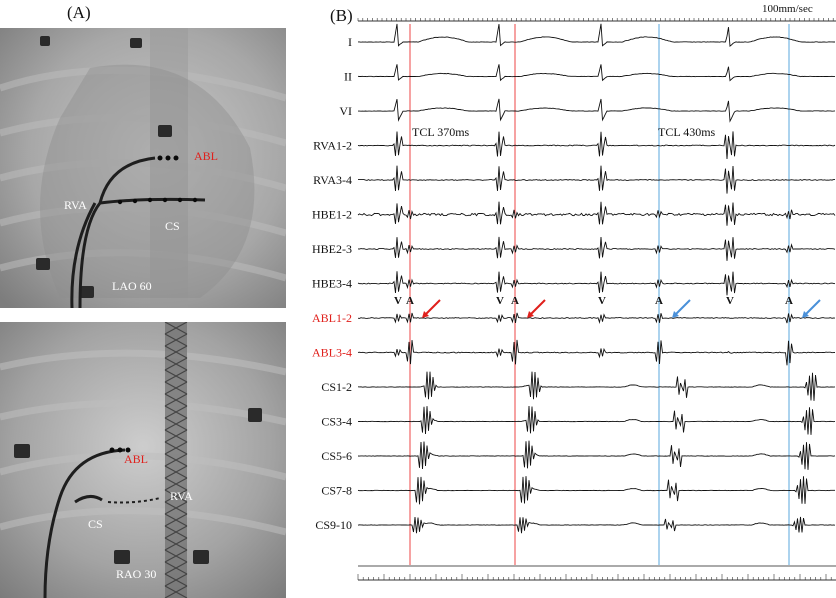  Describe the element at coordinates (332, 146) in the screenshot. I see `channel-label: RVA1-2` at that location.